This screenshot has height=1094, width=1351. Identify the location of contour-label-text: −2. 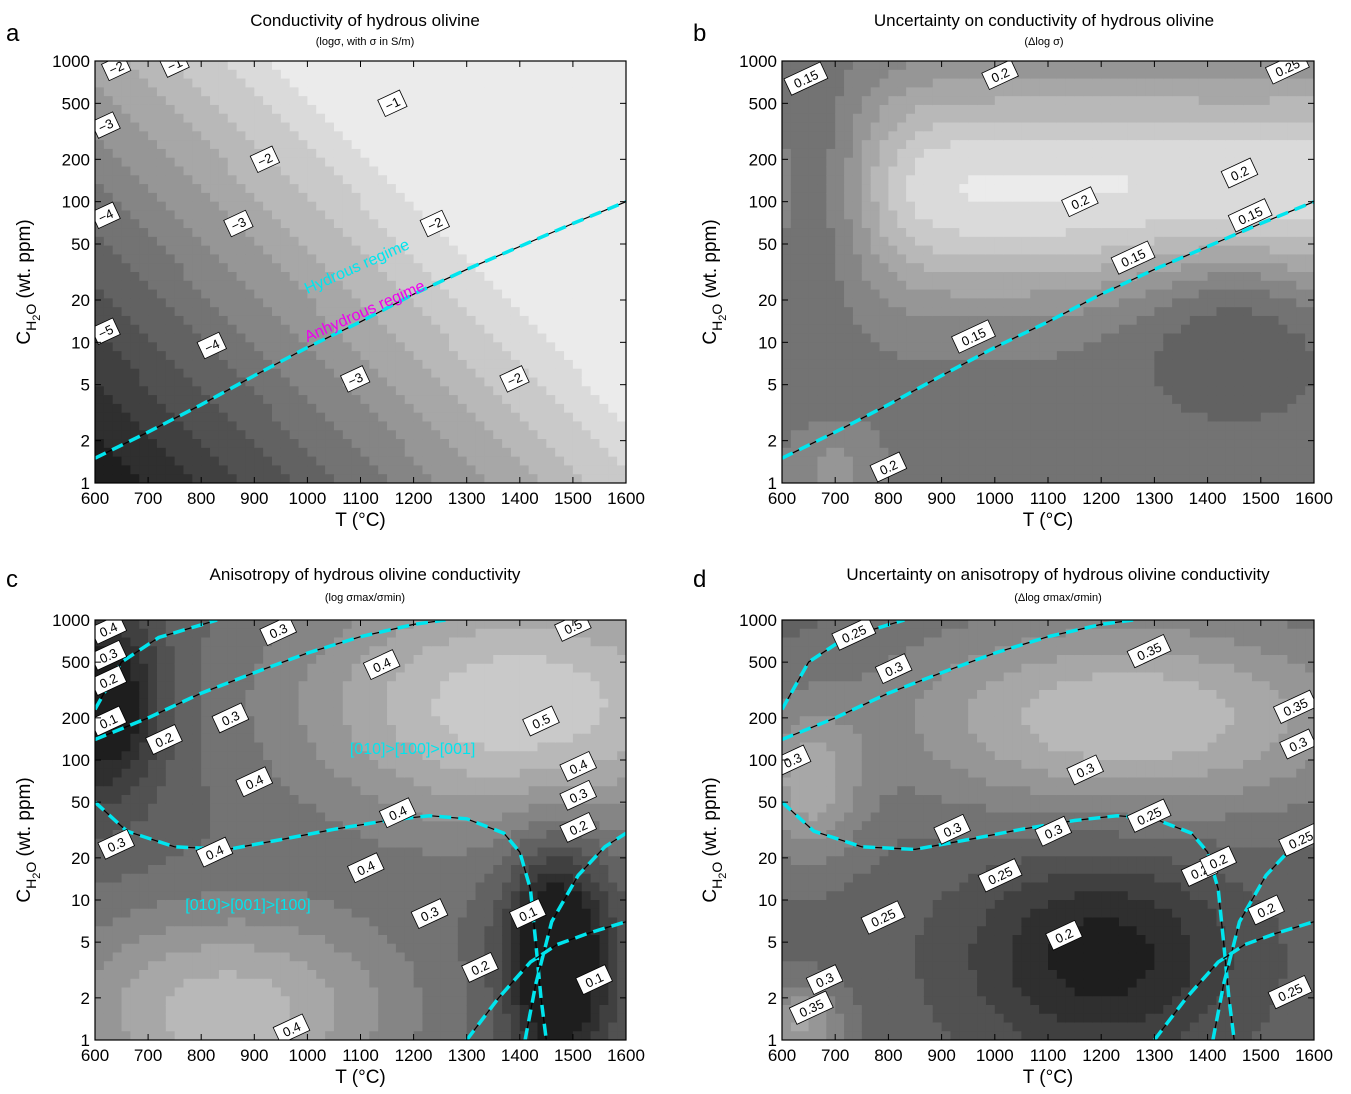
(265, 160).